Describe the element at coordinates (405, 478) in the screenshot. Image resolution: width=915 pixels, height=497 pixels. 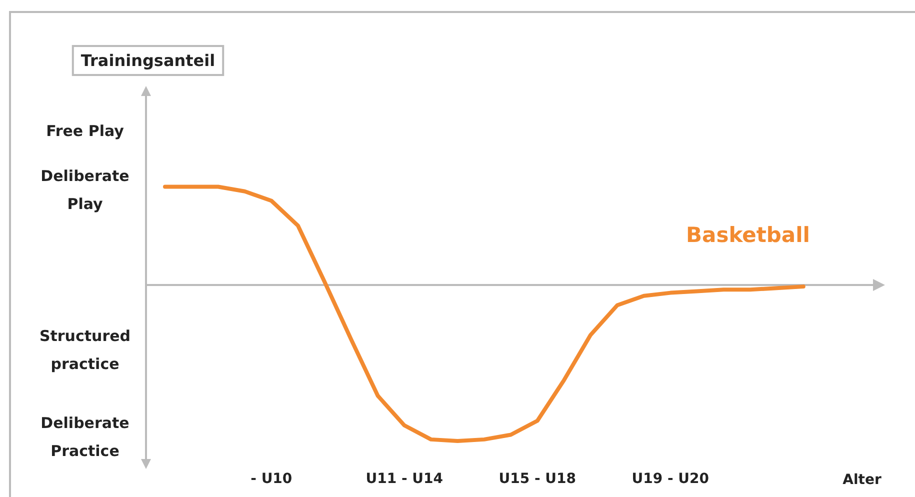
I see `x-tick-label: U11 - U14` at that location.